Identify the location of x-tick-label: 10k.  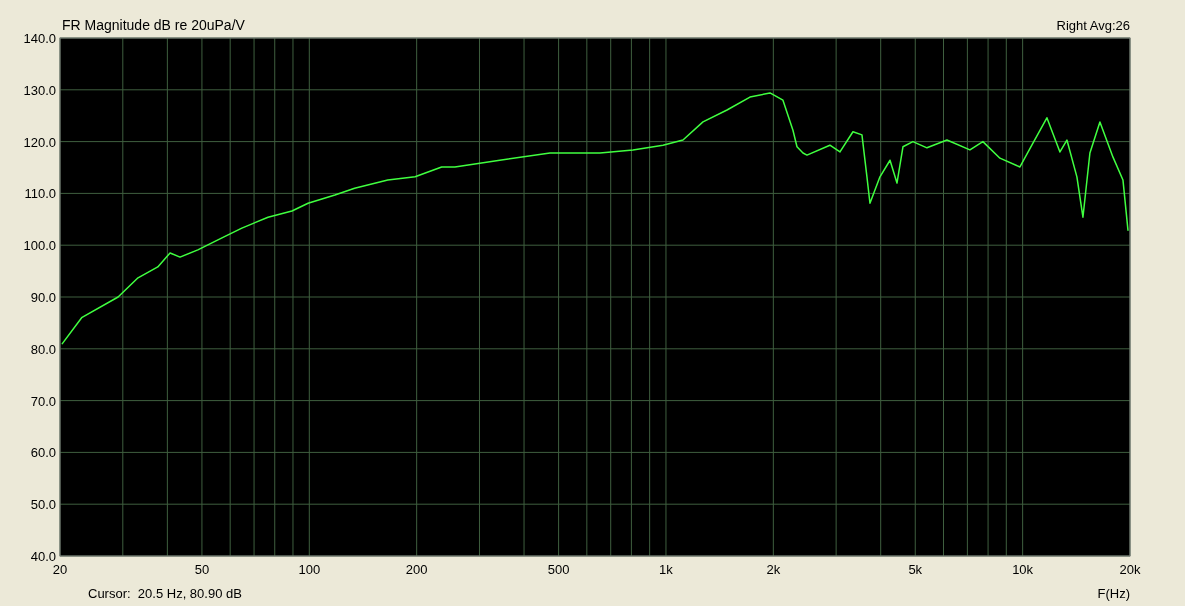
(1023, 569).